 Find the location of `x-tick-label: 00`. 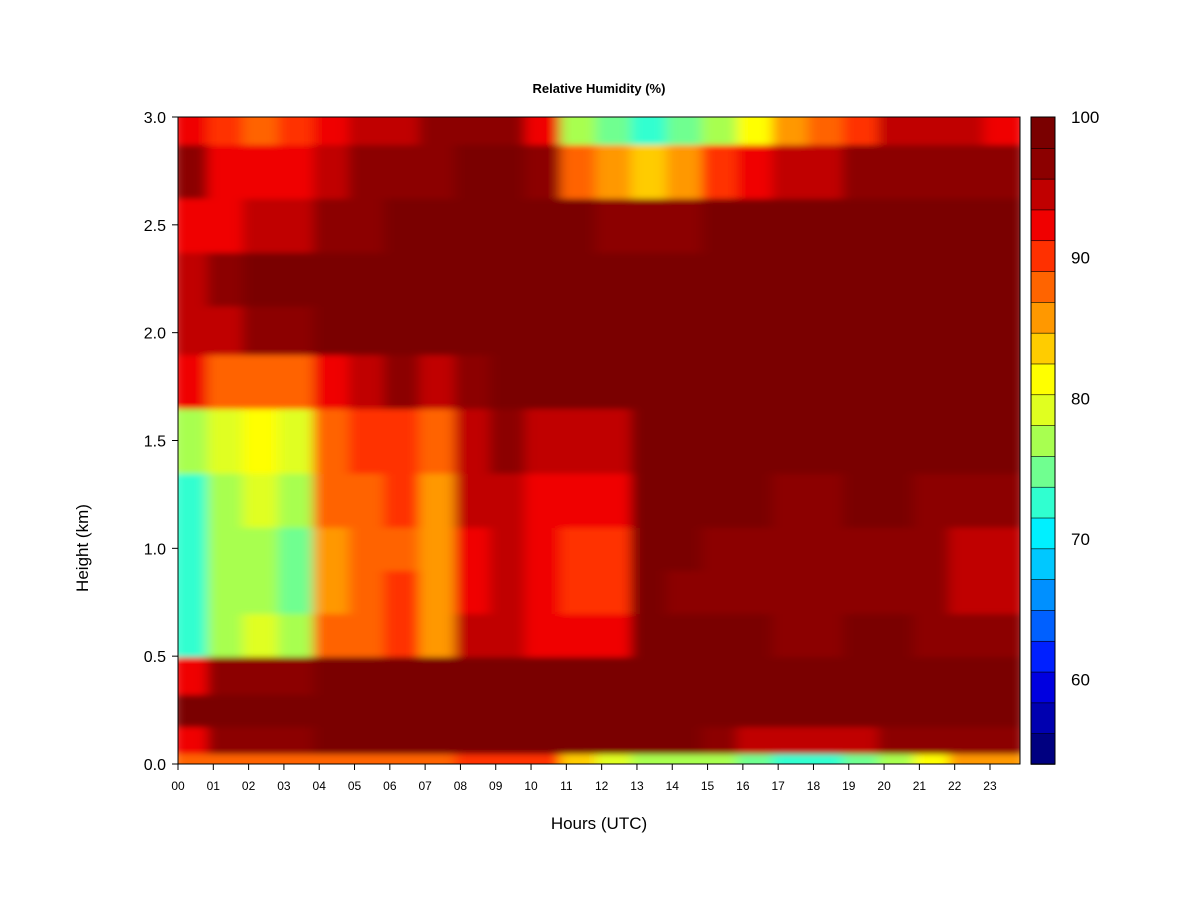

x-tick-label: 00 is located at coordinates (178, 786).